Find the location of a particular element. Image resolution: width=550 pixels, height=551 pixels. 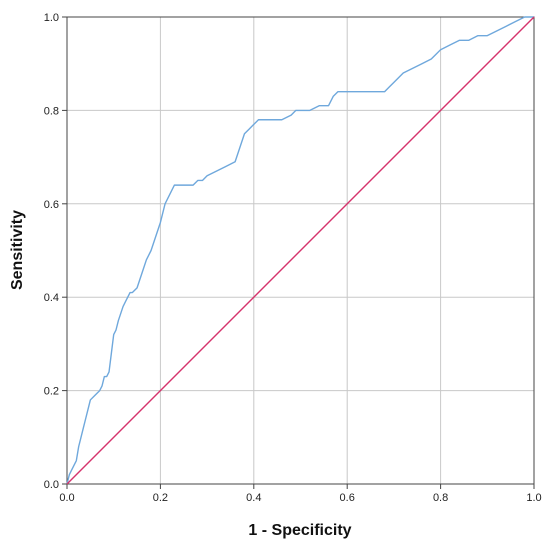

y-axis-title: Sensitivity is located at coordinates (17, 250).